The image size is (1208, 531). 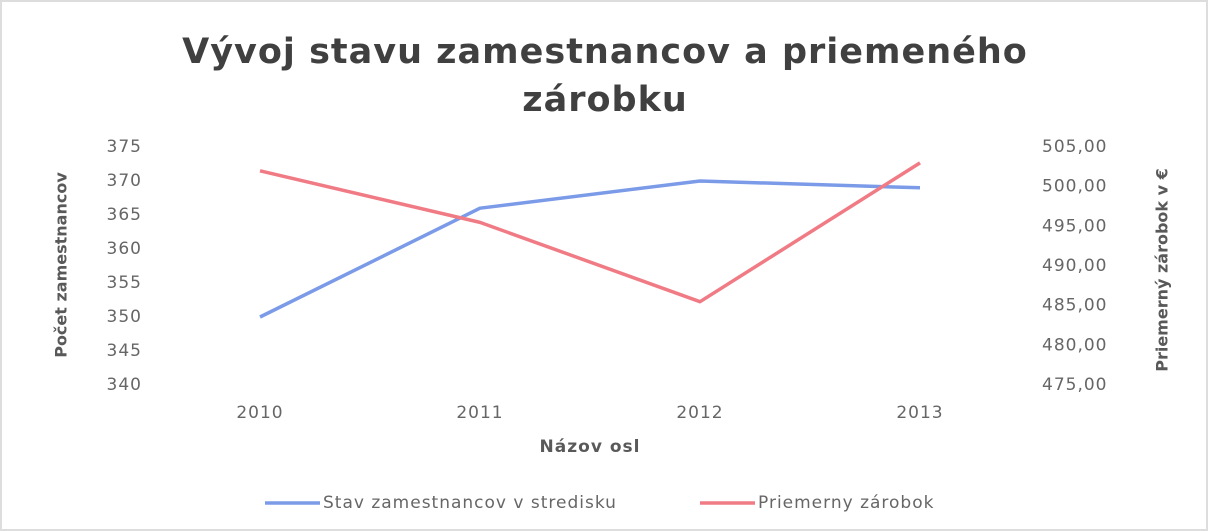 I want to click on legend-label: Stav zamestnancov v stredisku, so click(x=470, y=503).